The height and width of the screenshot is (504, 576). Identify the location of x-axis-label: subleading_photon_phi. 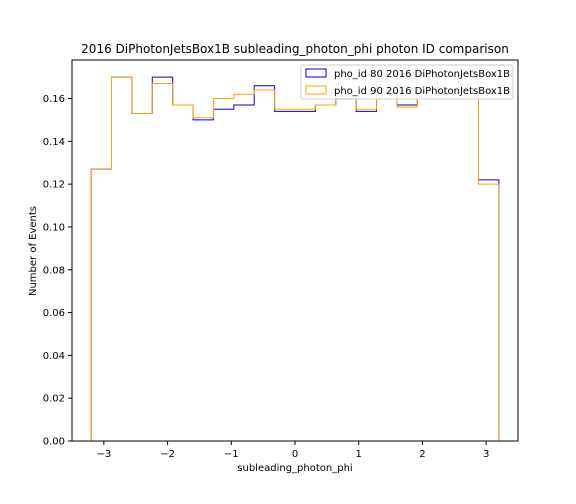
(294, 468).